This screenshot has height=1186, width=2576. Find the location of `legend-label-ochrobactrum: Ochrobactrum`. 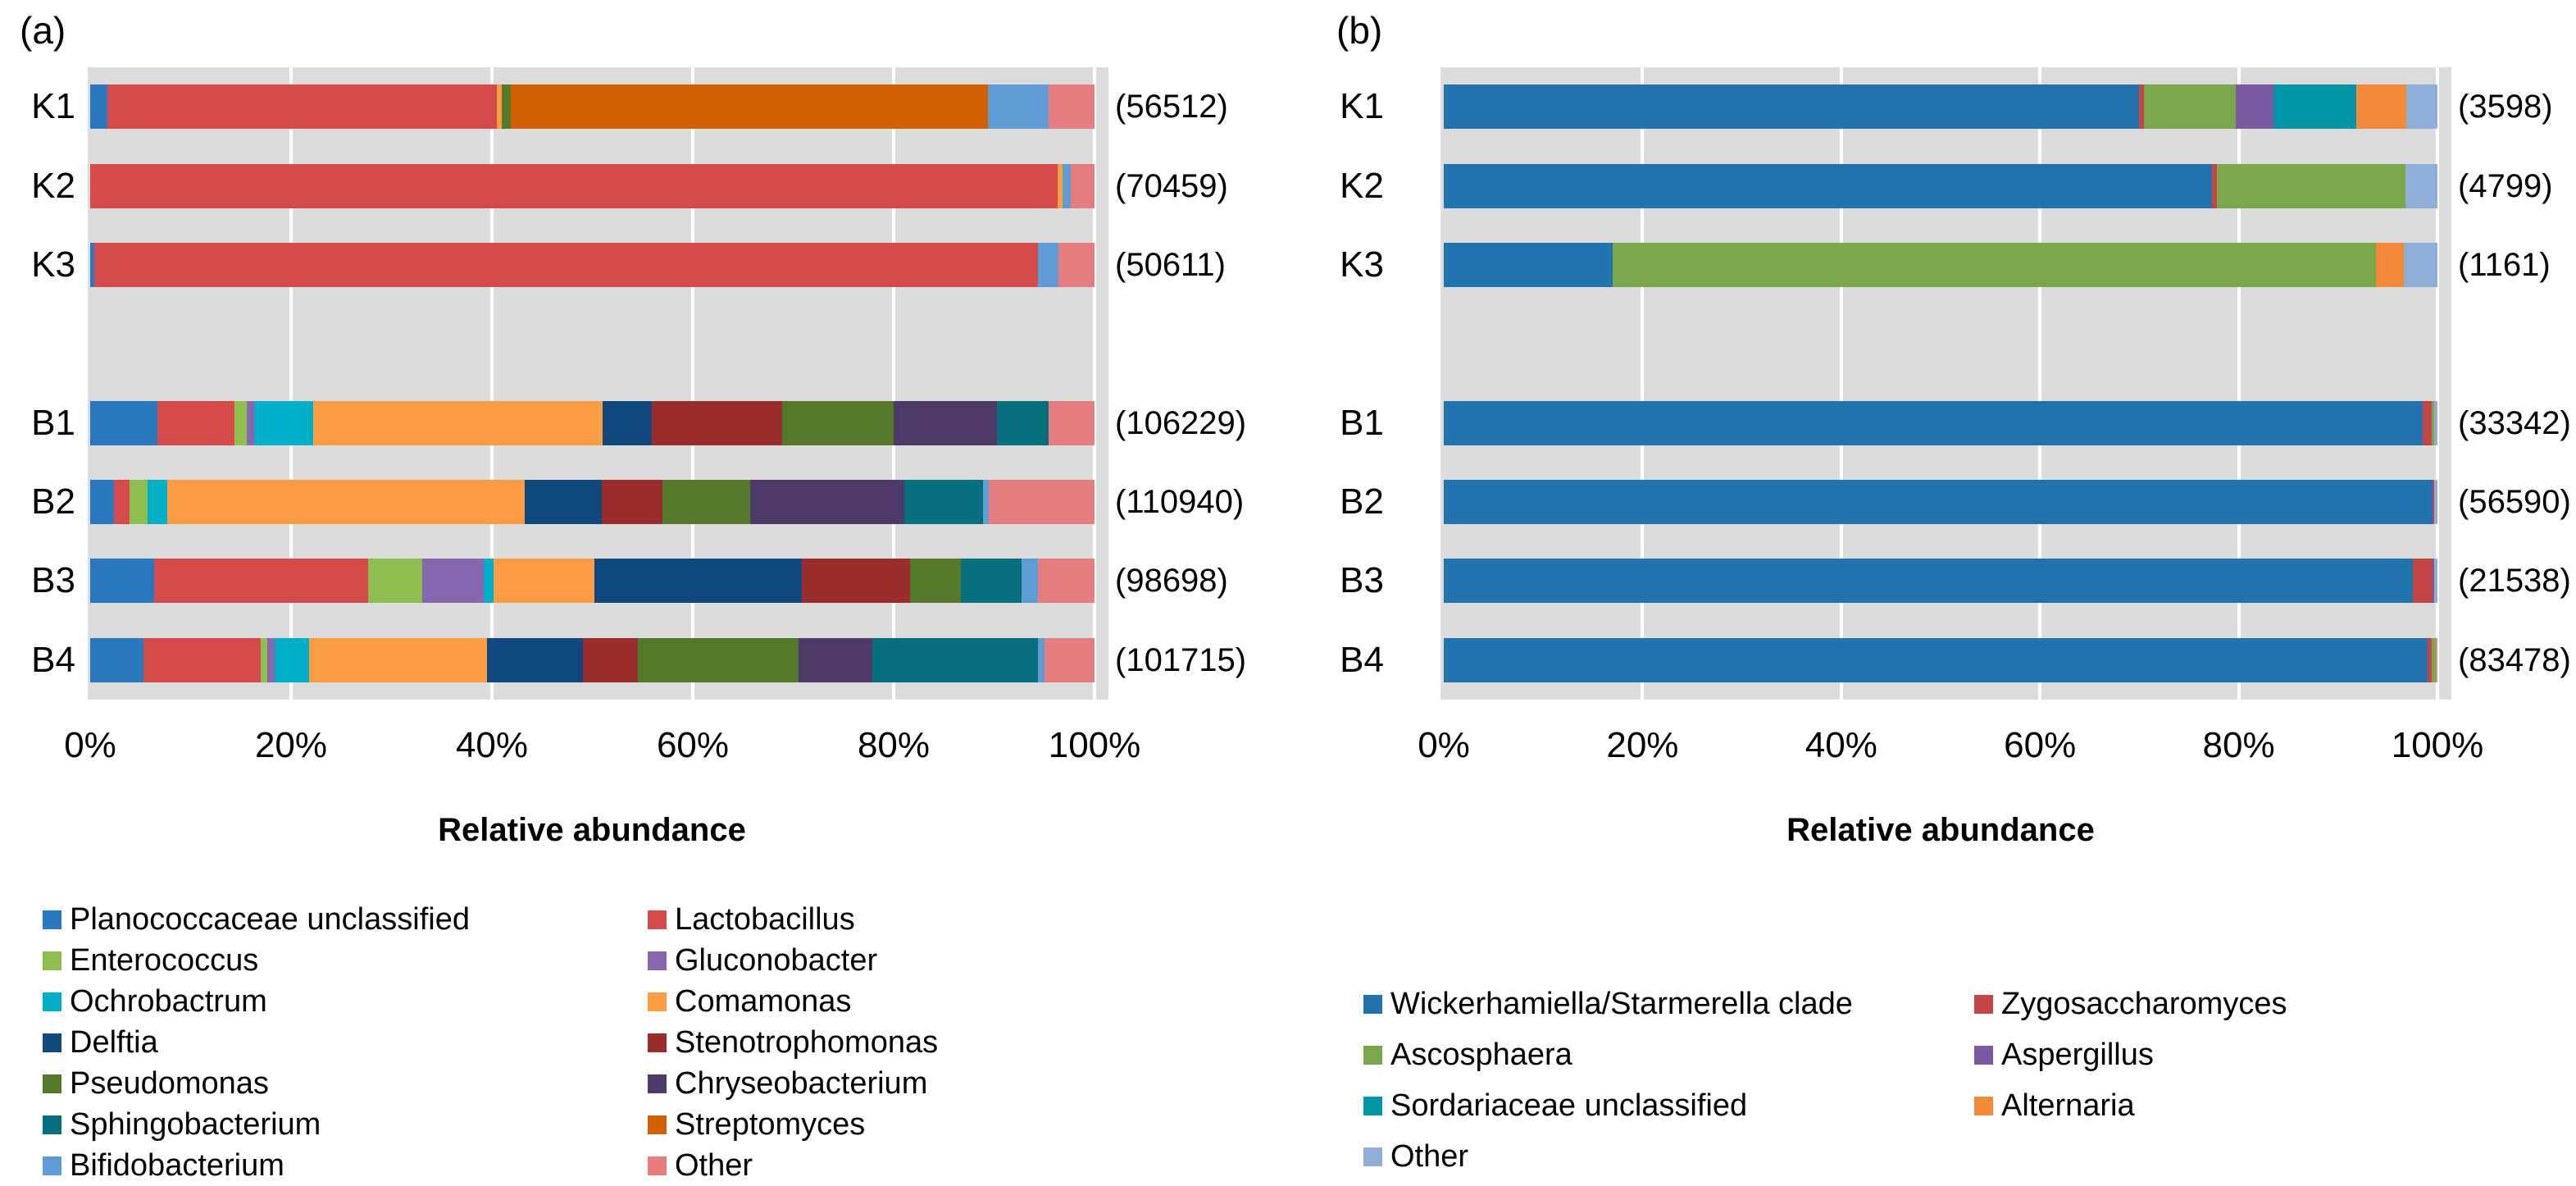

legend-label-ochrobactrum: Ochrobactrum is located at coordinates (168, 1001).